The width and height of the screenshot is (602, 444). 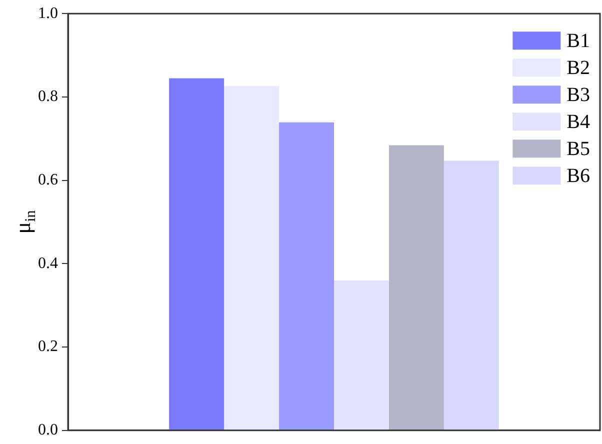 What do you see at coordinates (578, 67) in the screenshot?
I see `legend-label: B2` at bounding box center [578, 67].